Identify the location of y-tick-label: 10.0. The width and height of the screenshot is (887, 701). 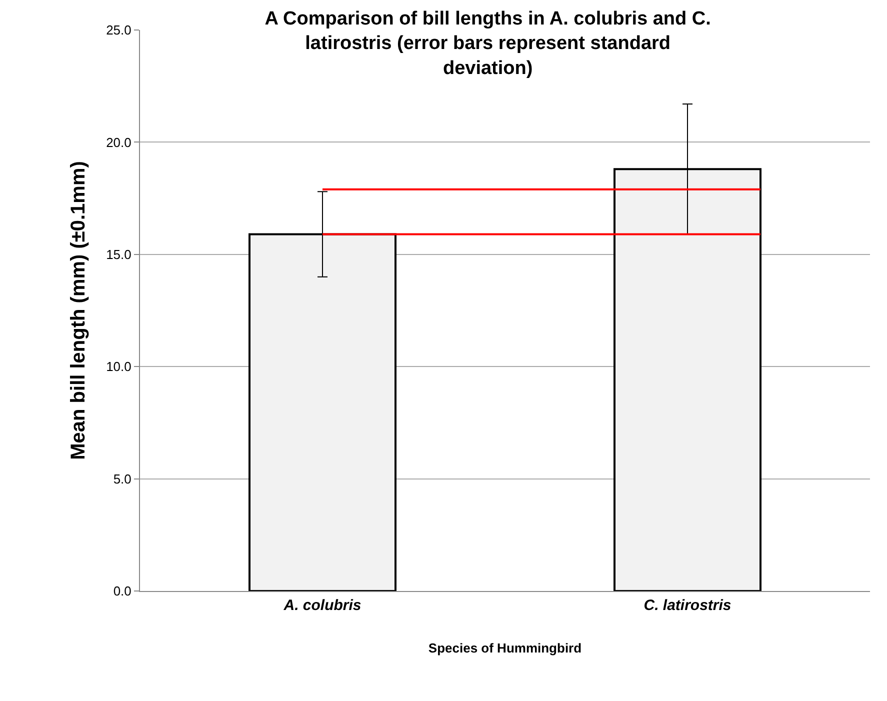
(119, 366).